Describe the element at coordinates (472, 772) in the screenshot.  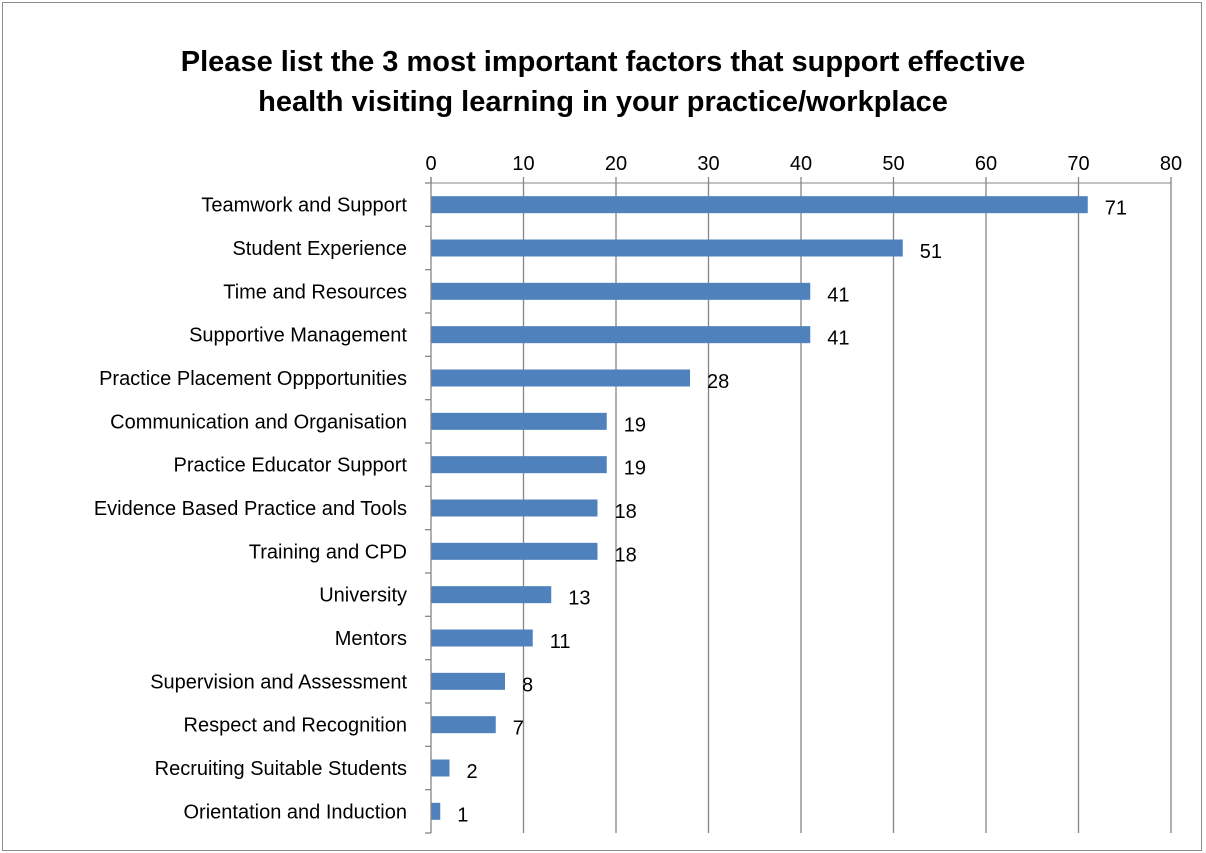
I see `data-label-14: 2` at that location.